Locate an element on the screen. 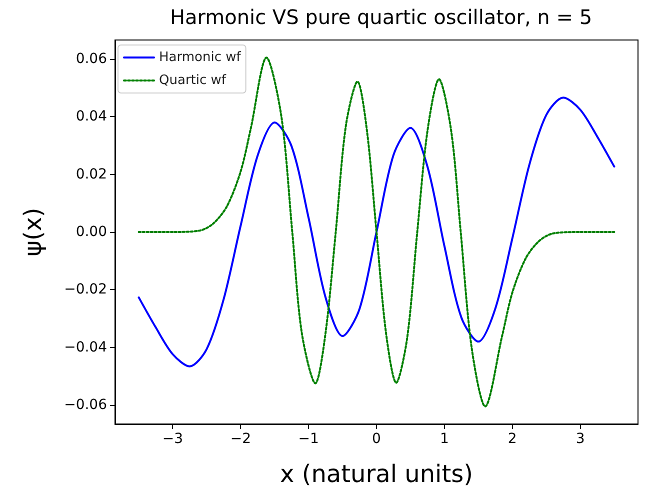 The width and height of the screenshot is (655, 491). y-axis-title: ψ(x) is located at coordinates (33, 232).